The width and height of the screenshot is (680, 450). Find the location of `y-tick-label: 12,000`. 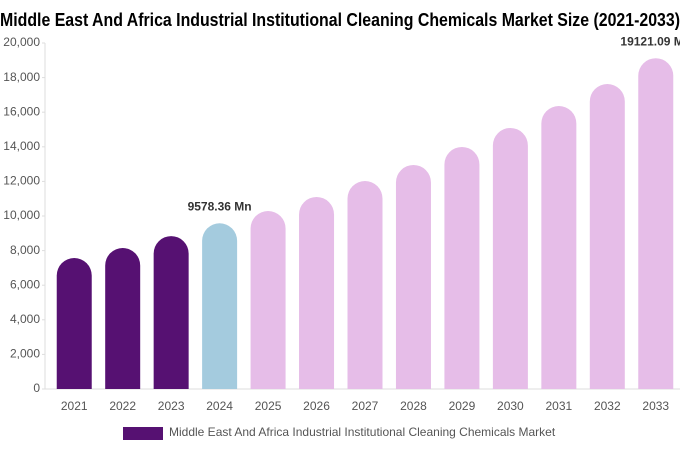

y-tick-label: 12,000 is located at coordinates (21, 181).